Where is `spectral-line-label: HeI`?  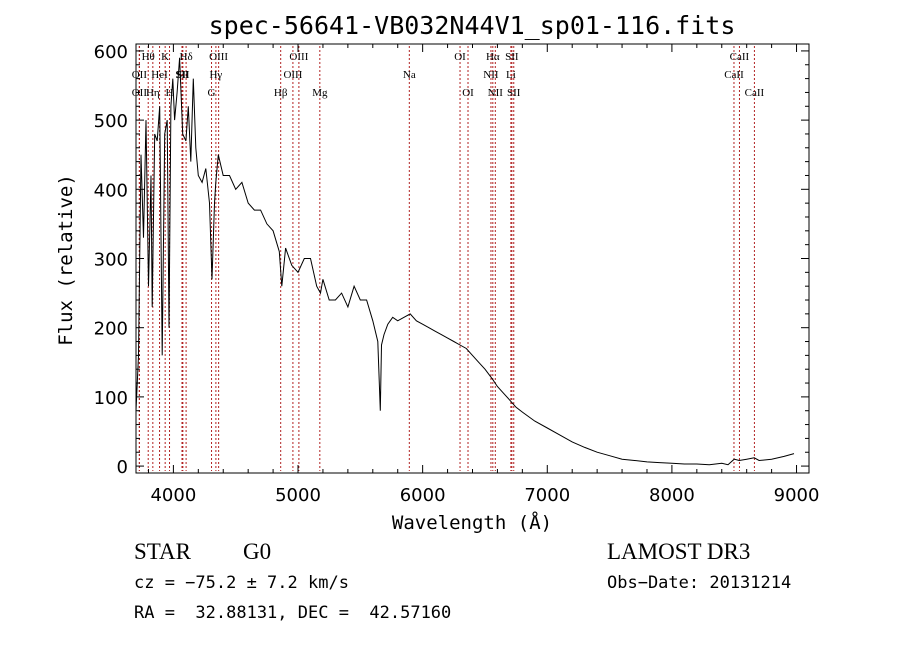 spectral-line-label: HeI is located at coordinates (159, 75).